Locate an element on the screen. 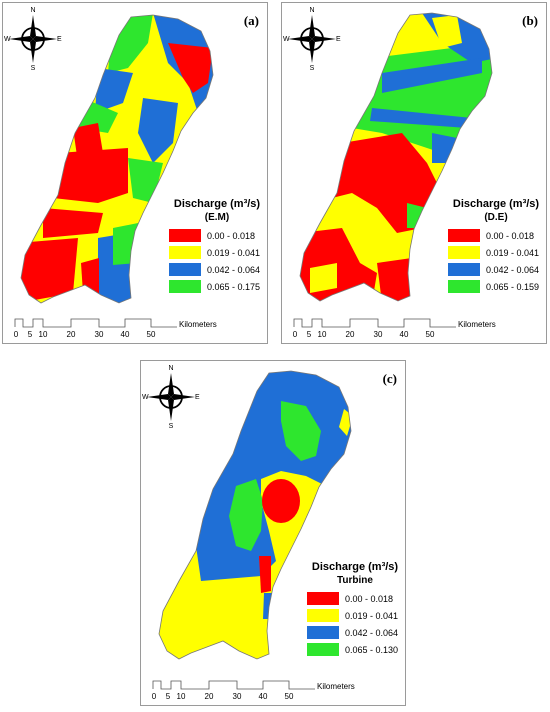 The height and width of the screenshot is (712, 550). discharge-map-a is located at coordinates (117, 159).